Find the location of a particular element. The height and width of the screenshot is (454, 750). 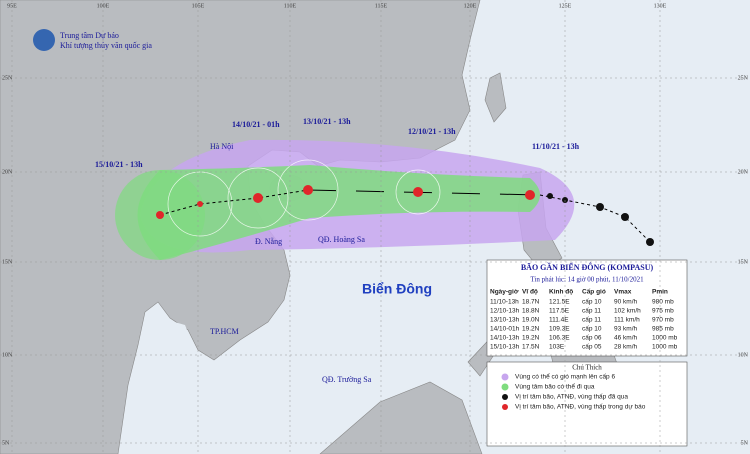

bulletin-cell: 93 km/h is located at coordinates (626, 329).